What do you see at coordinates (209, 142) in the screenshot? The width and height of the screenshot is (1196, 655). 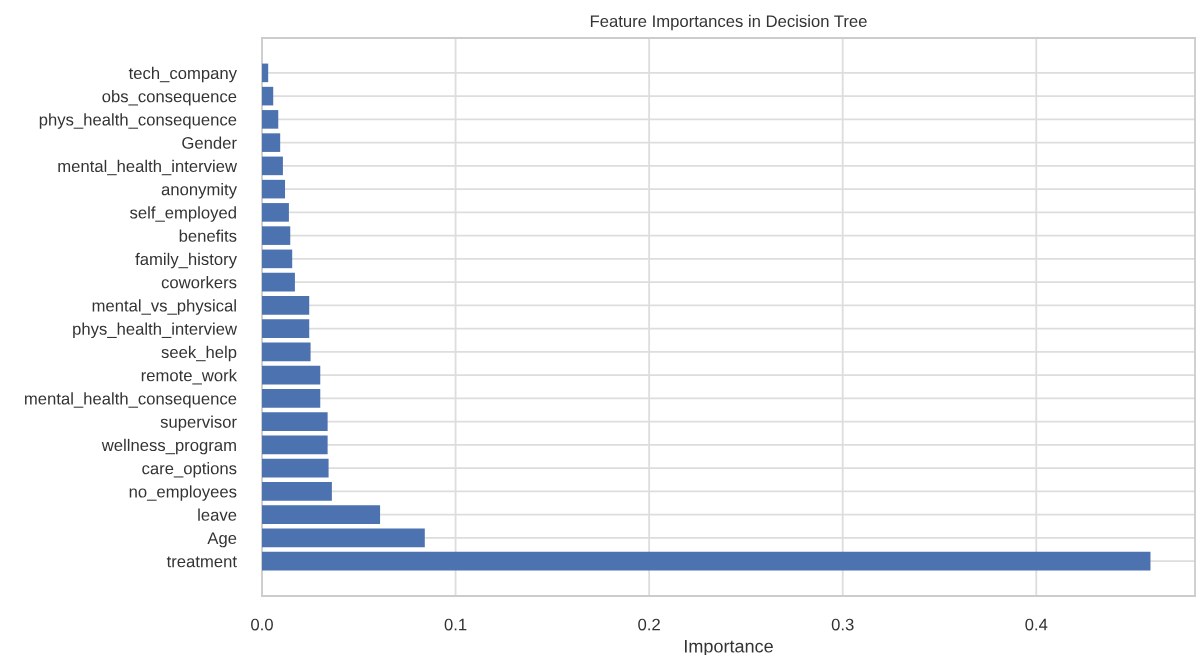 I see `y-tick-label: Gender` at bounding box center [209, 142].